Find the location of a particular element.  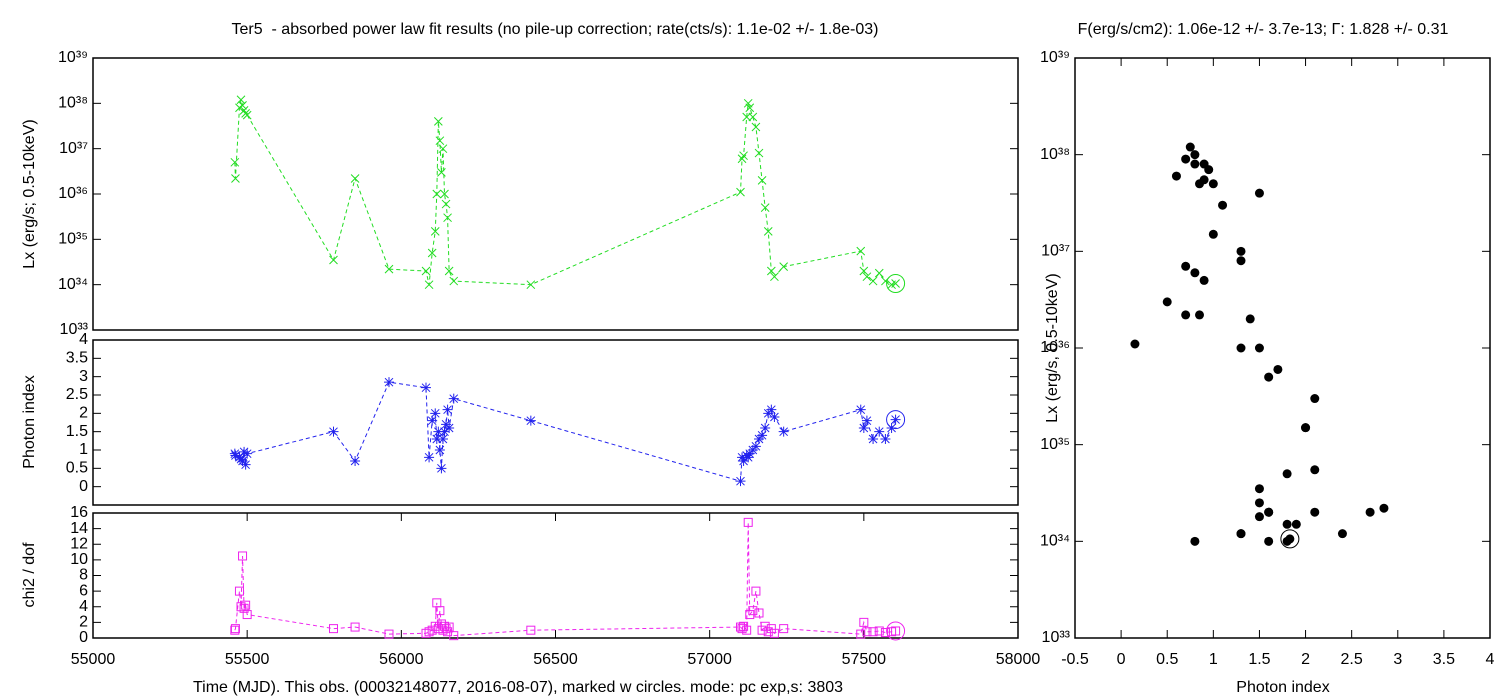

y-tick-label: 10 is located at coordinates (79, 559).